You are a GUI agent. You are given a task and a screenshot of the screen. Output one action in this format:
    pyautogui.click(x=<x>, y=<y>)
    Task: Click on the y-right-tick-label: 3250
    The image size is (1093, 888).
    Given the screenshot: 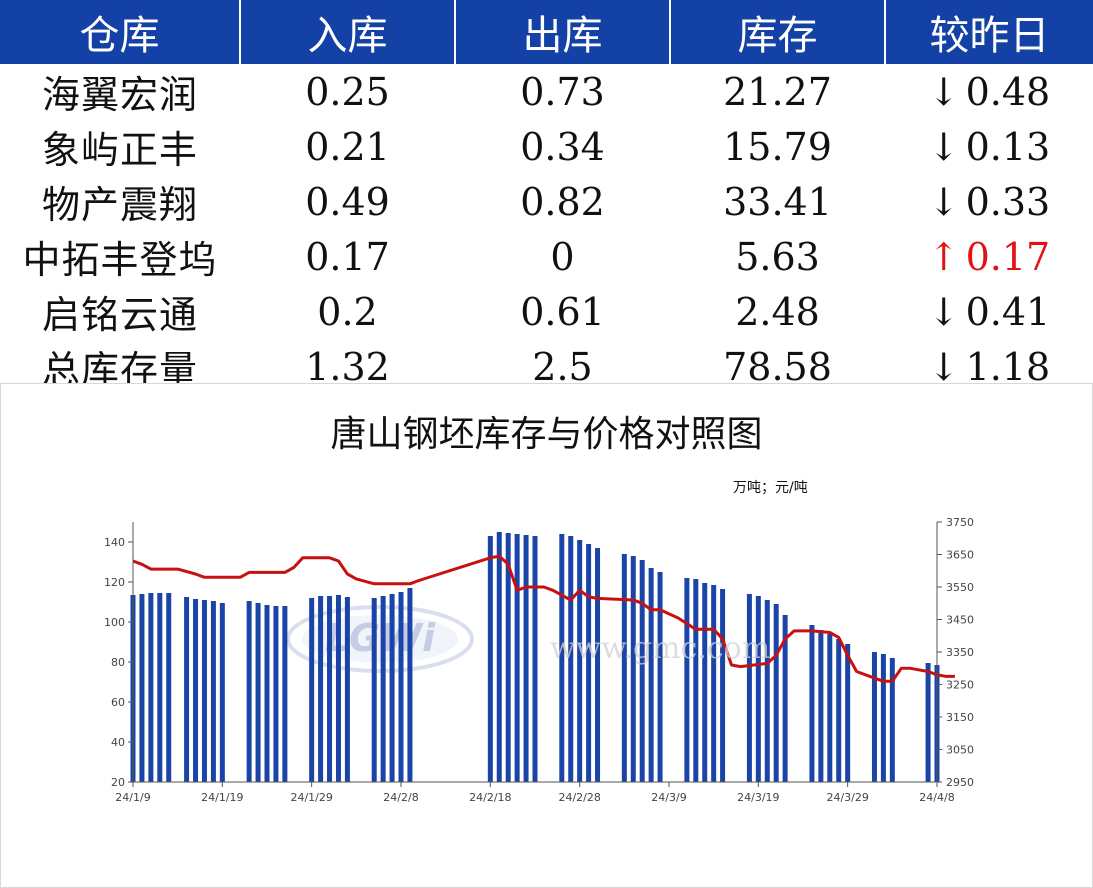 What is the action you would take?
    pyautogui.click(x=960, y=685)
    